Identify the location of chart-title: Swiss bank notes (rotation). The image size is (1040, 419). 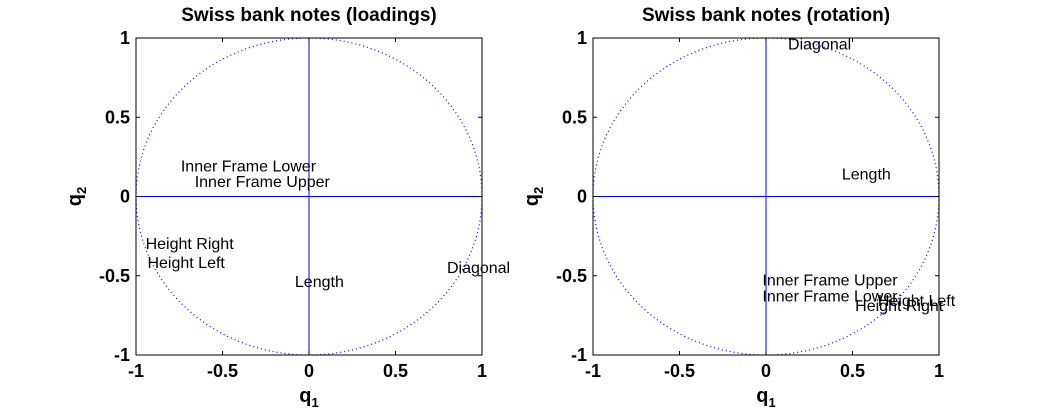
(766, 15).